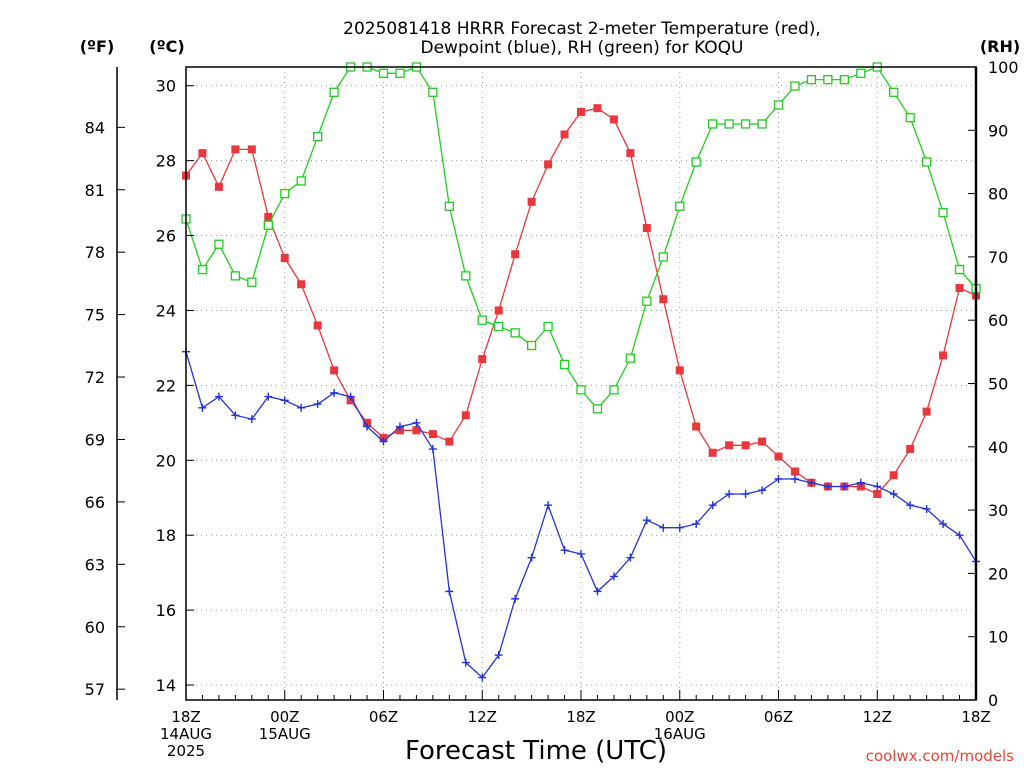 The image size is (1024, 768). What do you see at coordinates (166, 161) in the screenshot?
I see `celsius-tick-label: 28` at bounding box center [166, 161].